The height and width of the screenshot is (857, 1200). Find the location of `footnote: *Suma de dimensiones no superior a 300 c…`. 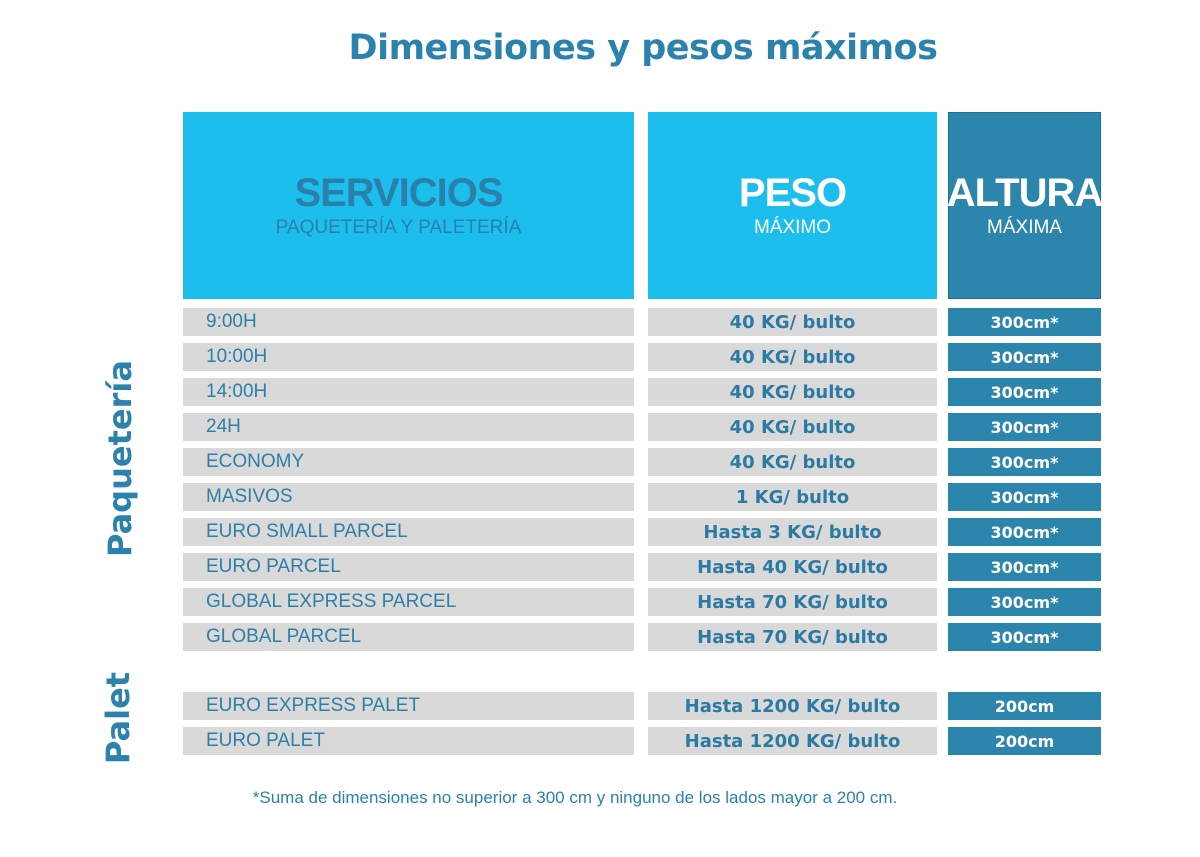

footnote: *Suma de dimensiones no superior a 300 c… is located at coordinates (575, 797).